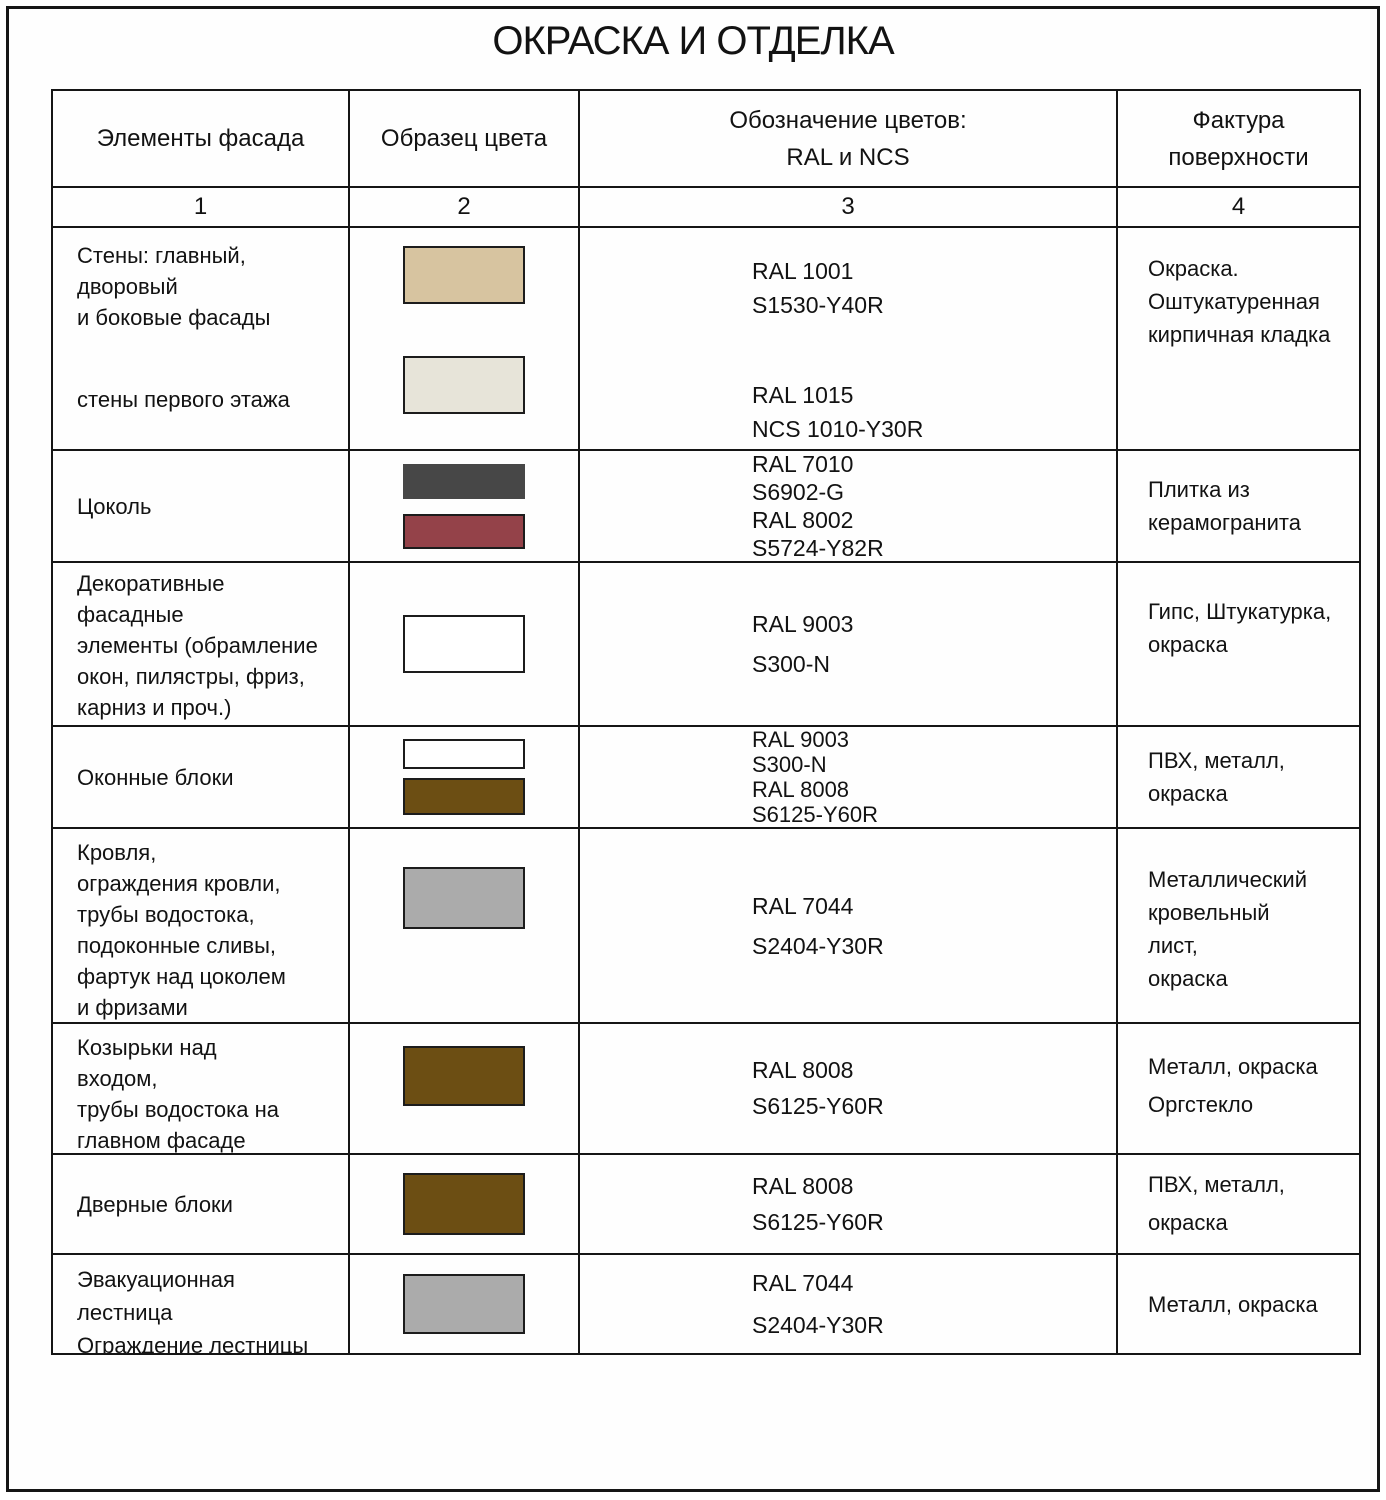 This screenshot has width=1386, height=1500. Describe the element at coordinates (849, 207) in the screenshot. I see `column-number-3: 3` at that location.